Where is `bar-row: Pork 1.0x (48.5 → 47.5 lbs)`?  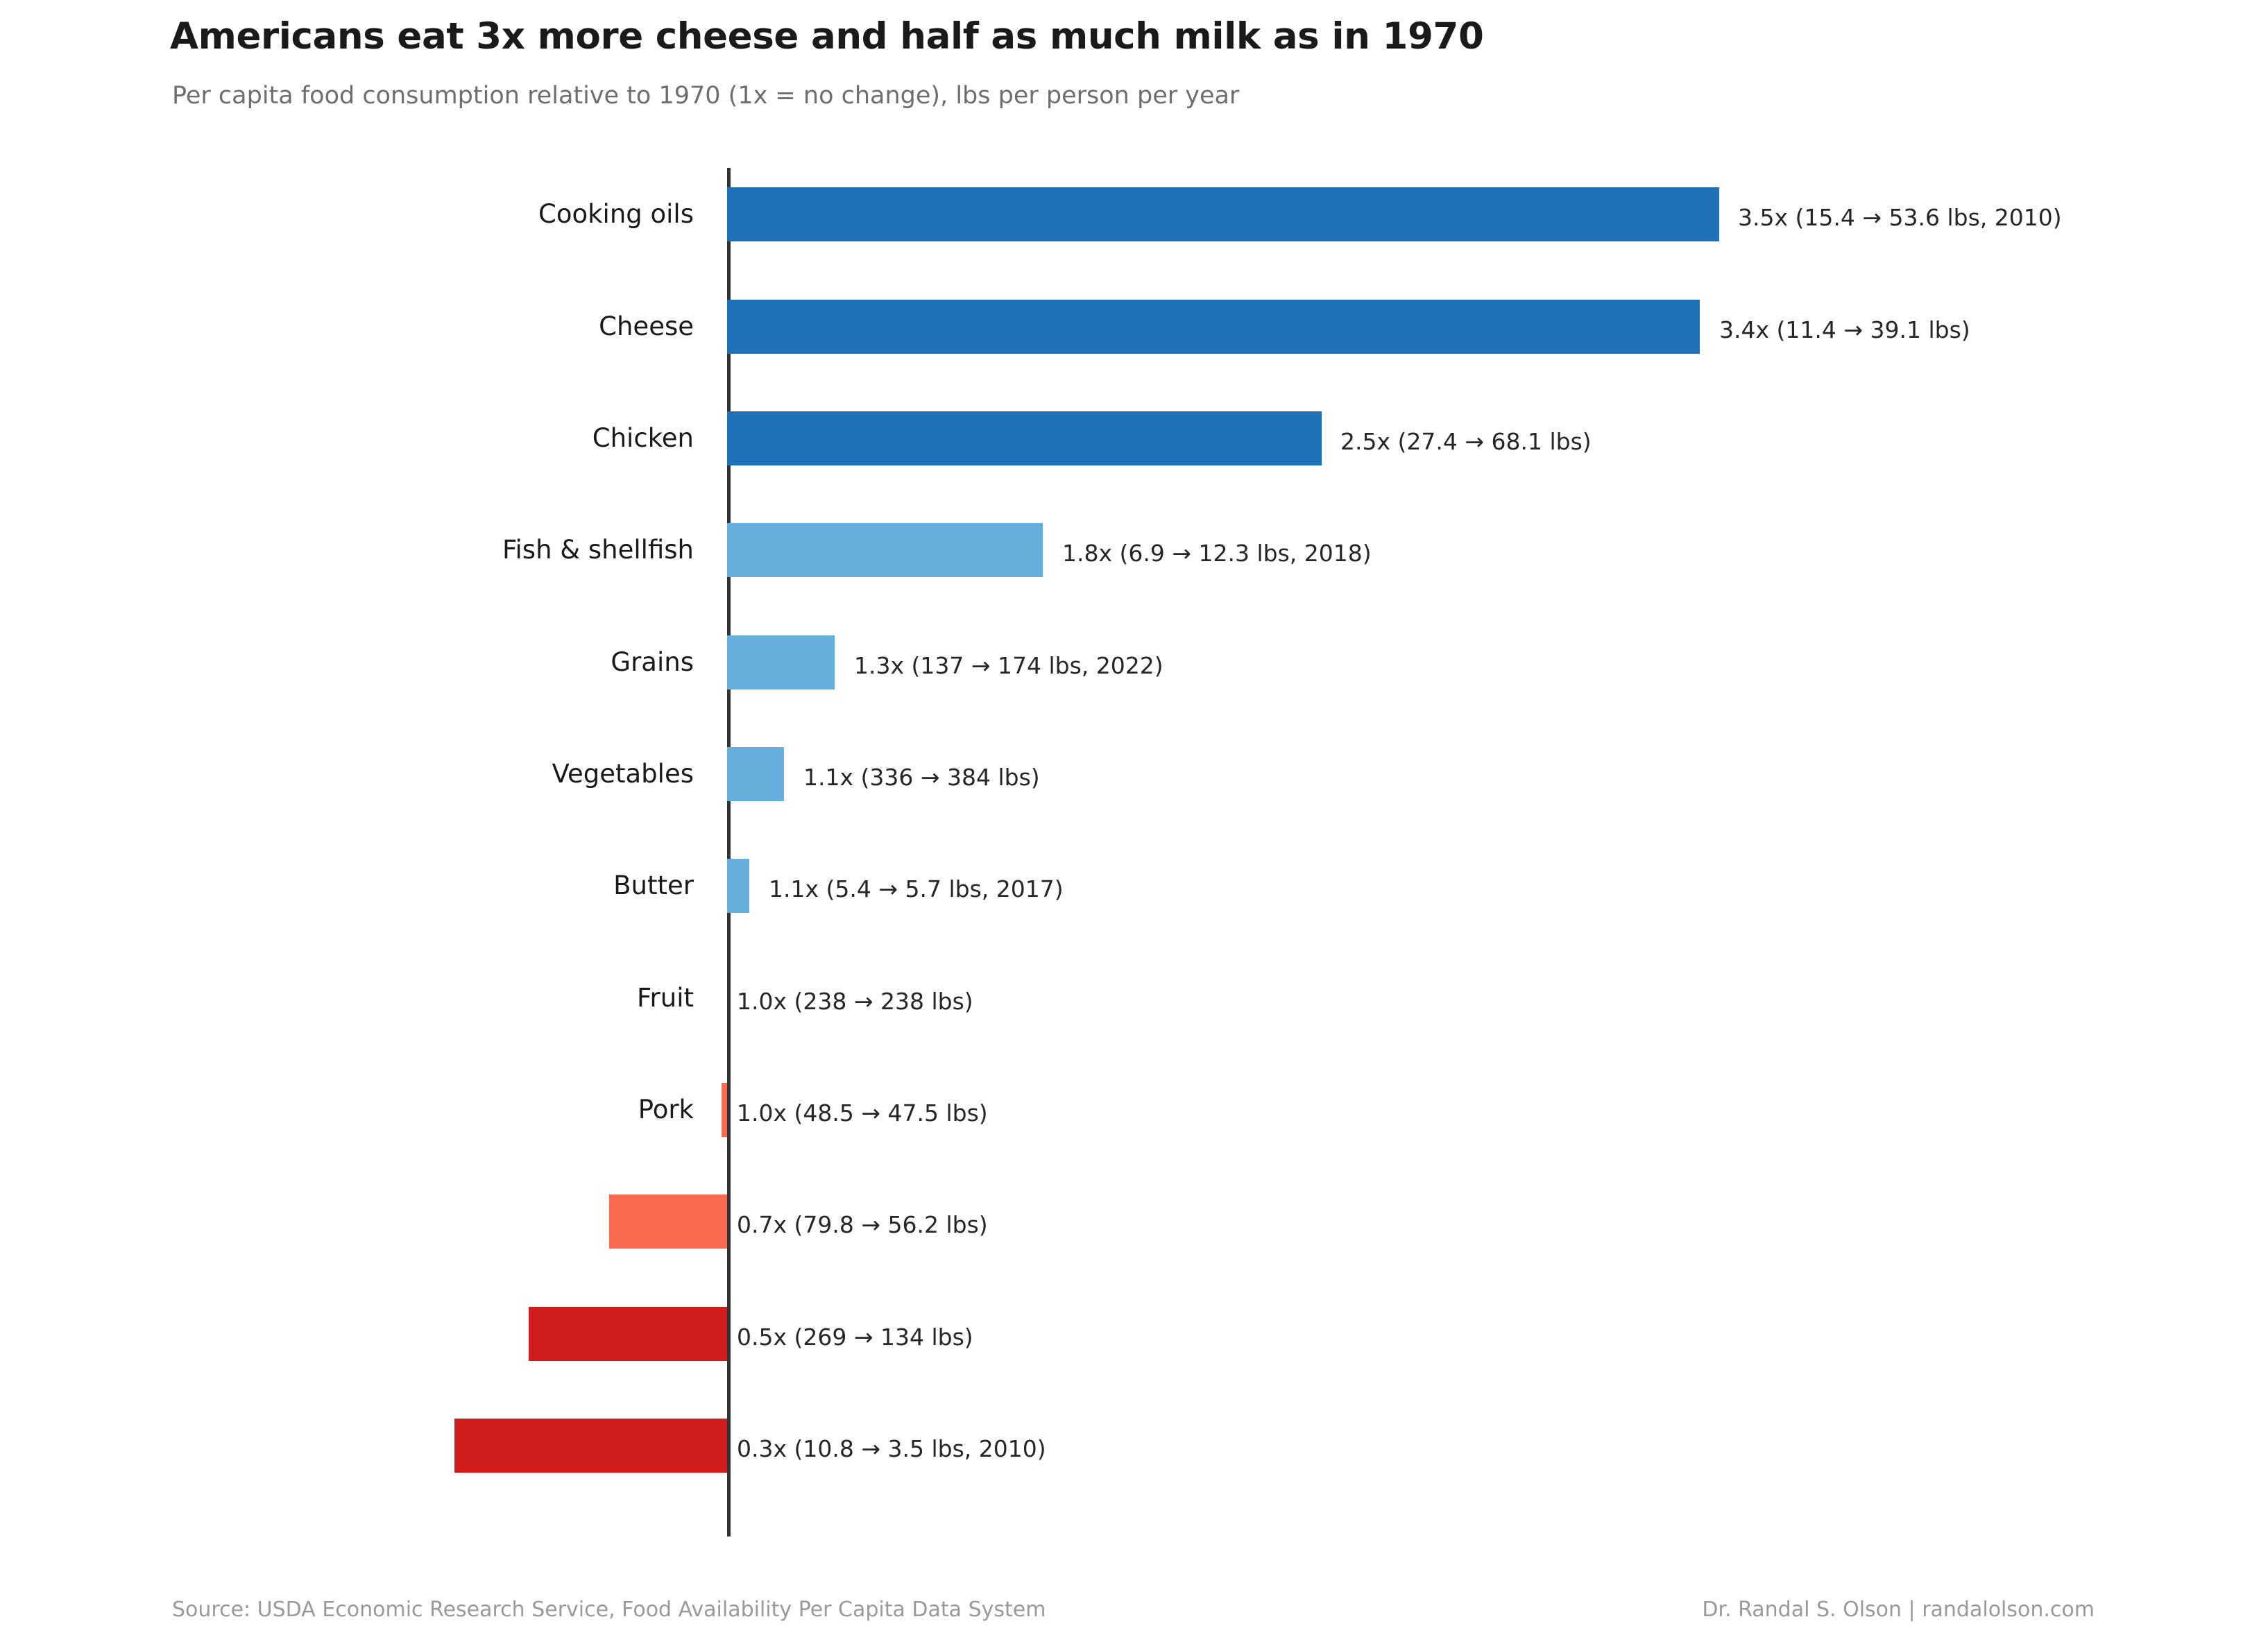
bar-row: Pork 1.0x (48.5 → 47.5 lbs) is located at coordinates (1134, 1110).